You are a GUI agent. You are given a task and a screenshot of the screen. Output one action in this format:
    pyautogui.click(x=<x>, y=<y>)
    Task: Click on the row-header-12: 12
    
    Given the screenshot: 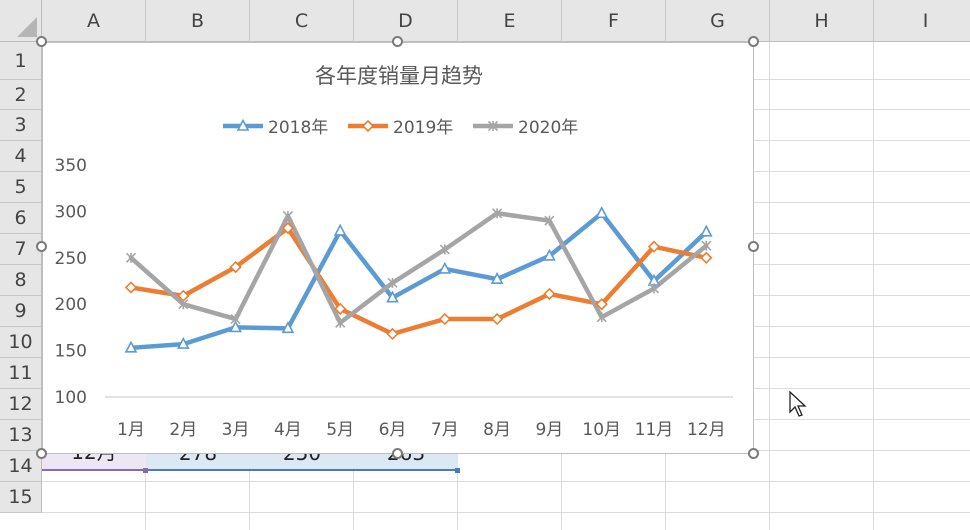 What is the action you would take?
    pyautogui.click(x=21, y=404)
    